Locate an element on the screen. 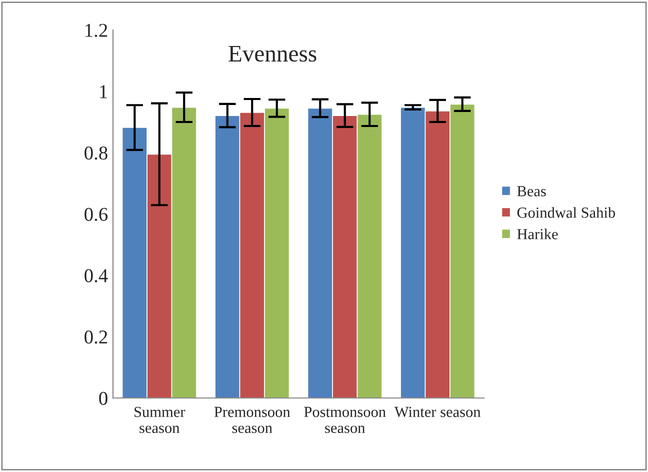  x-tick-label: Premonsoon season is located at coordinates (252, 420).